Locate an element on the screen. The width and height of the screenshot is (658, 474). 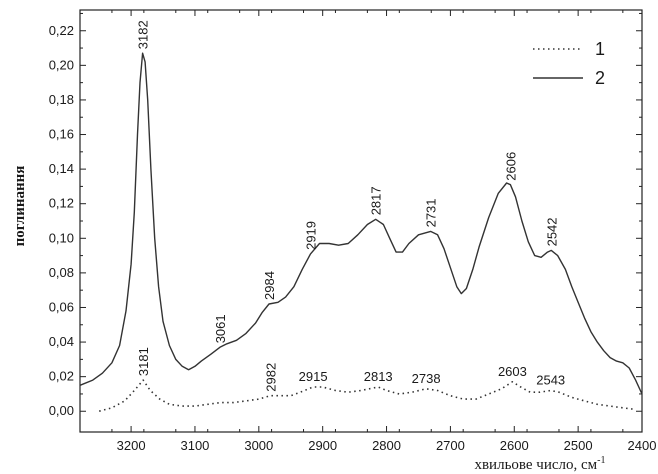
peak-label: 3061 is located at coordinates (220, 328).